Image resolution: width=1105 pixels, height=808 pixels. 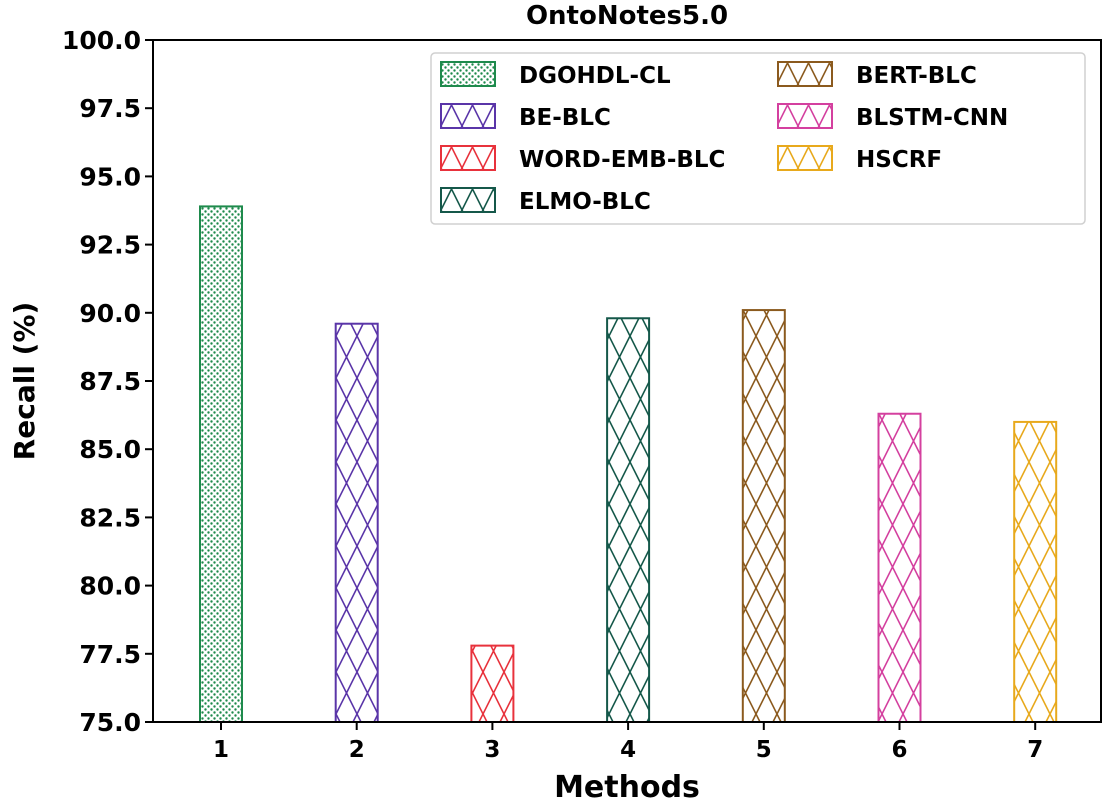 I want to click on legend-label: ELMO-BLC, so click(x=585, y=202).